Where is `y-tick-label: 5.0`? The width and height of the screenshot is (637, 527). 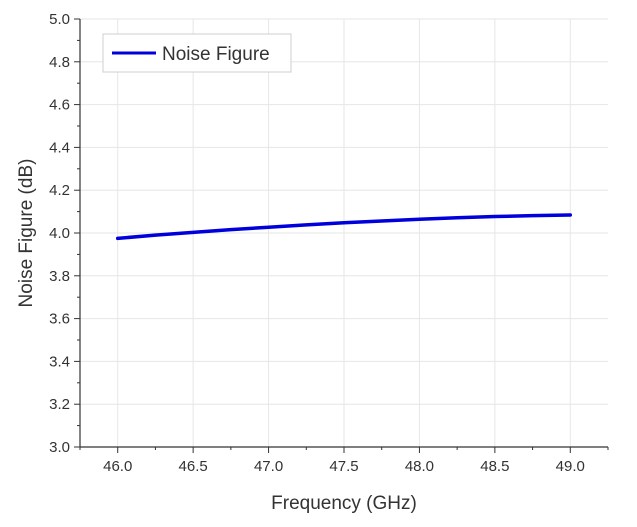
y-tick-label: 5.0 is located at coordinates (59, 19).